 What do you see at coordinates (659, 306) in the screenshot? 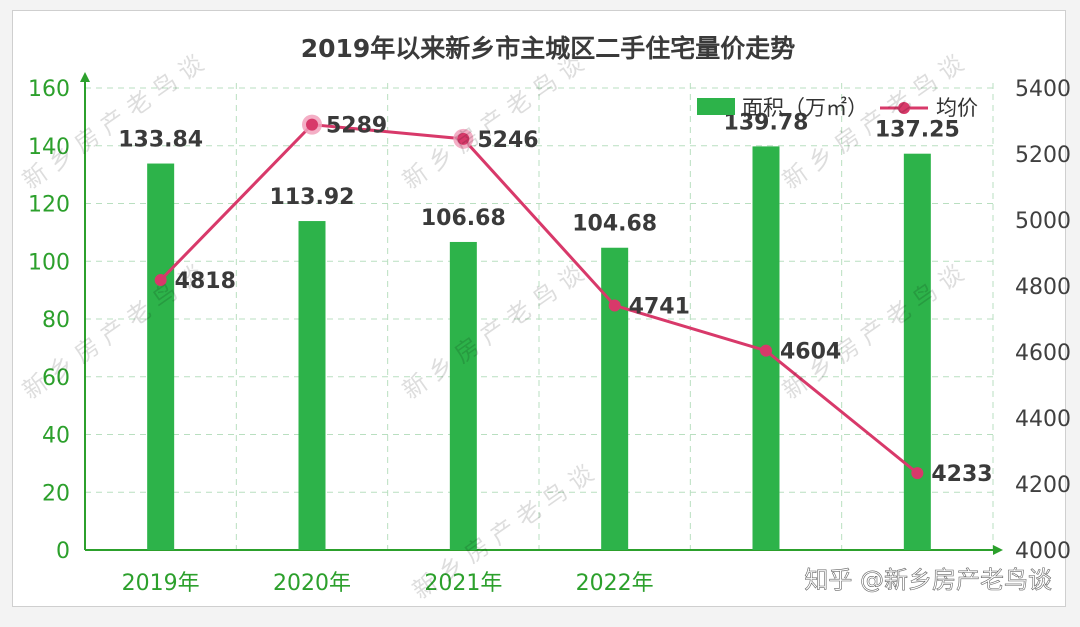
I see `line-value-label: 4741` at bounding box center [659, 306].